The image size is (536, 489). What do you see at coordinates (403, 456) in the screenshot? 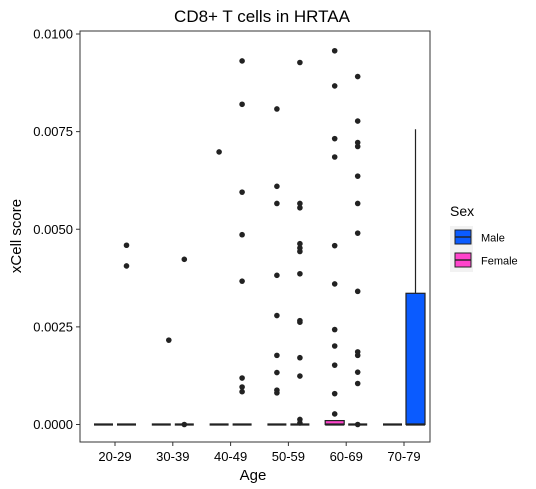
I see `x-tick-label: 70-79` at bounding box center [403, 456].